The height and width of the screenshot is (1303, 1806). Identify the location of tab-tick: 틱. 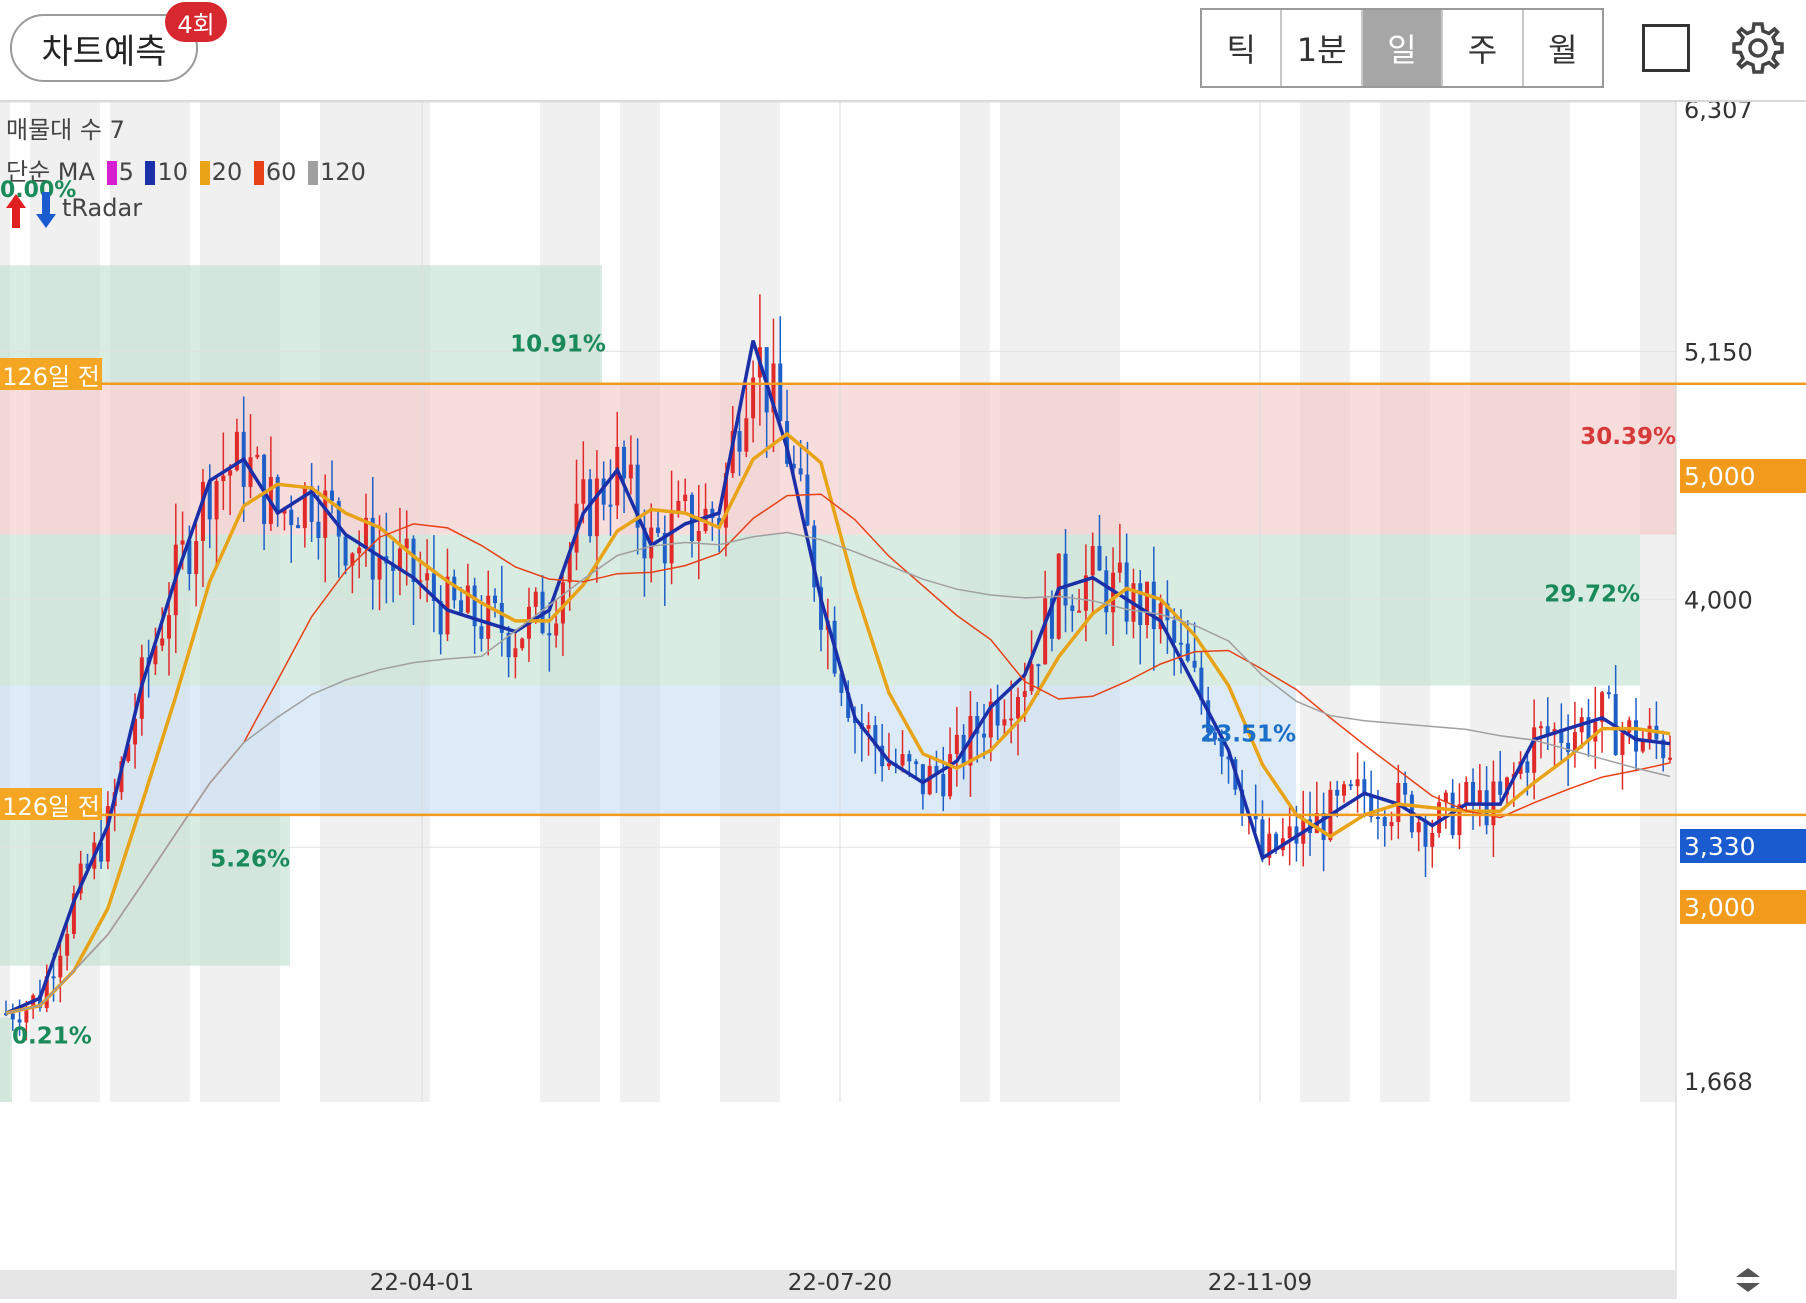
(1242, 48).